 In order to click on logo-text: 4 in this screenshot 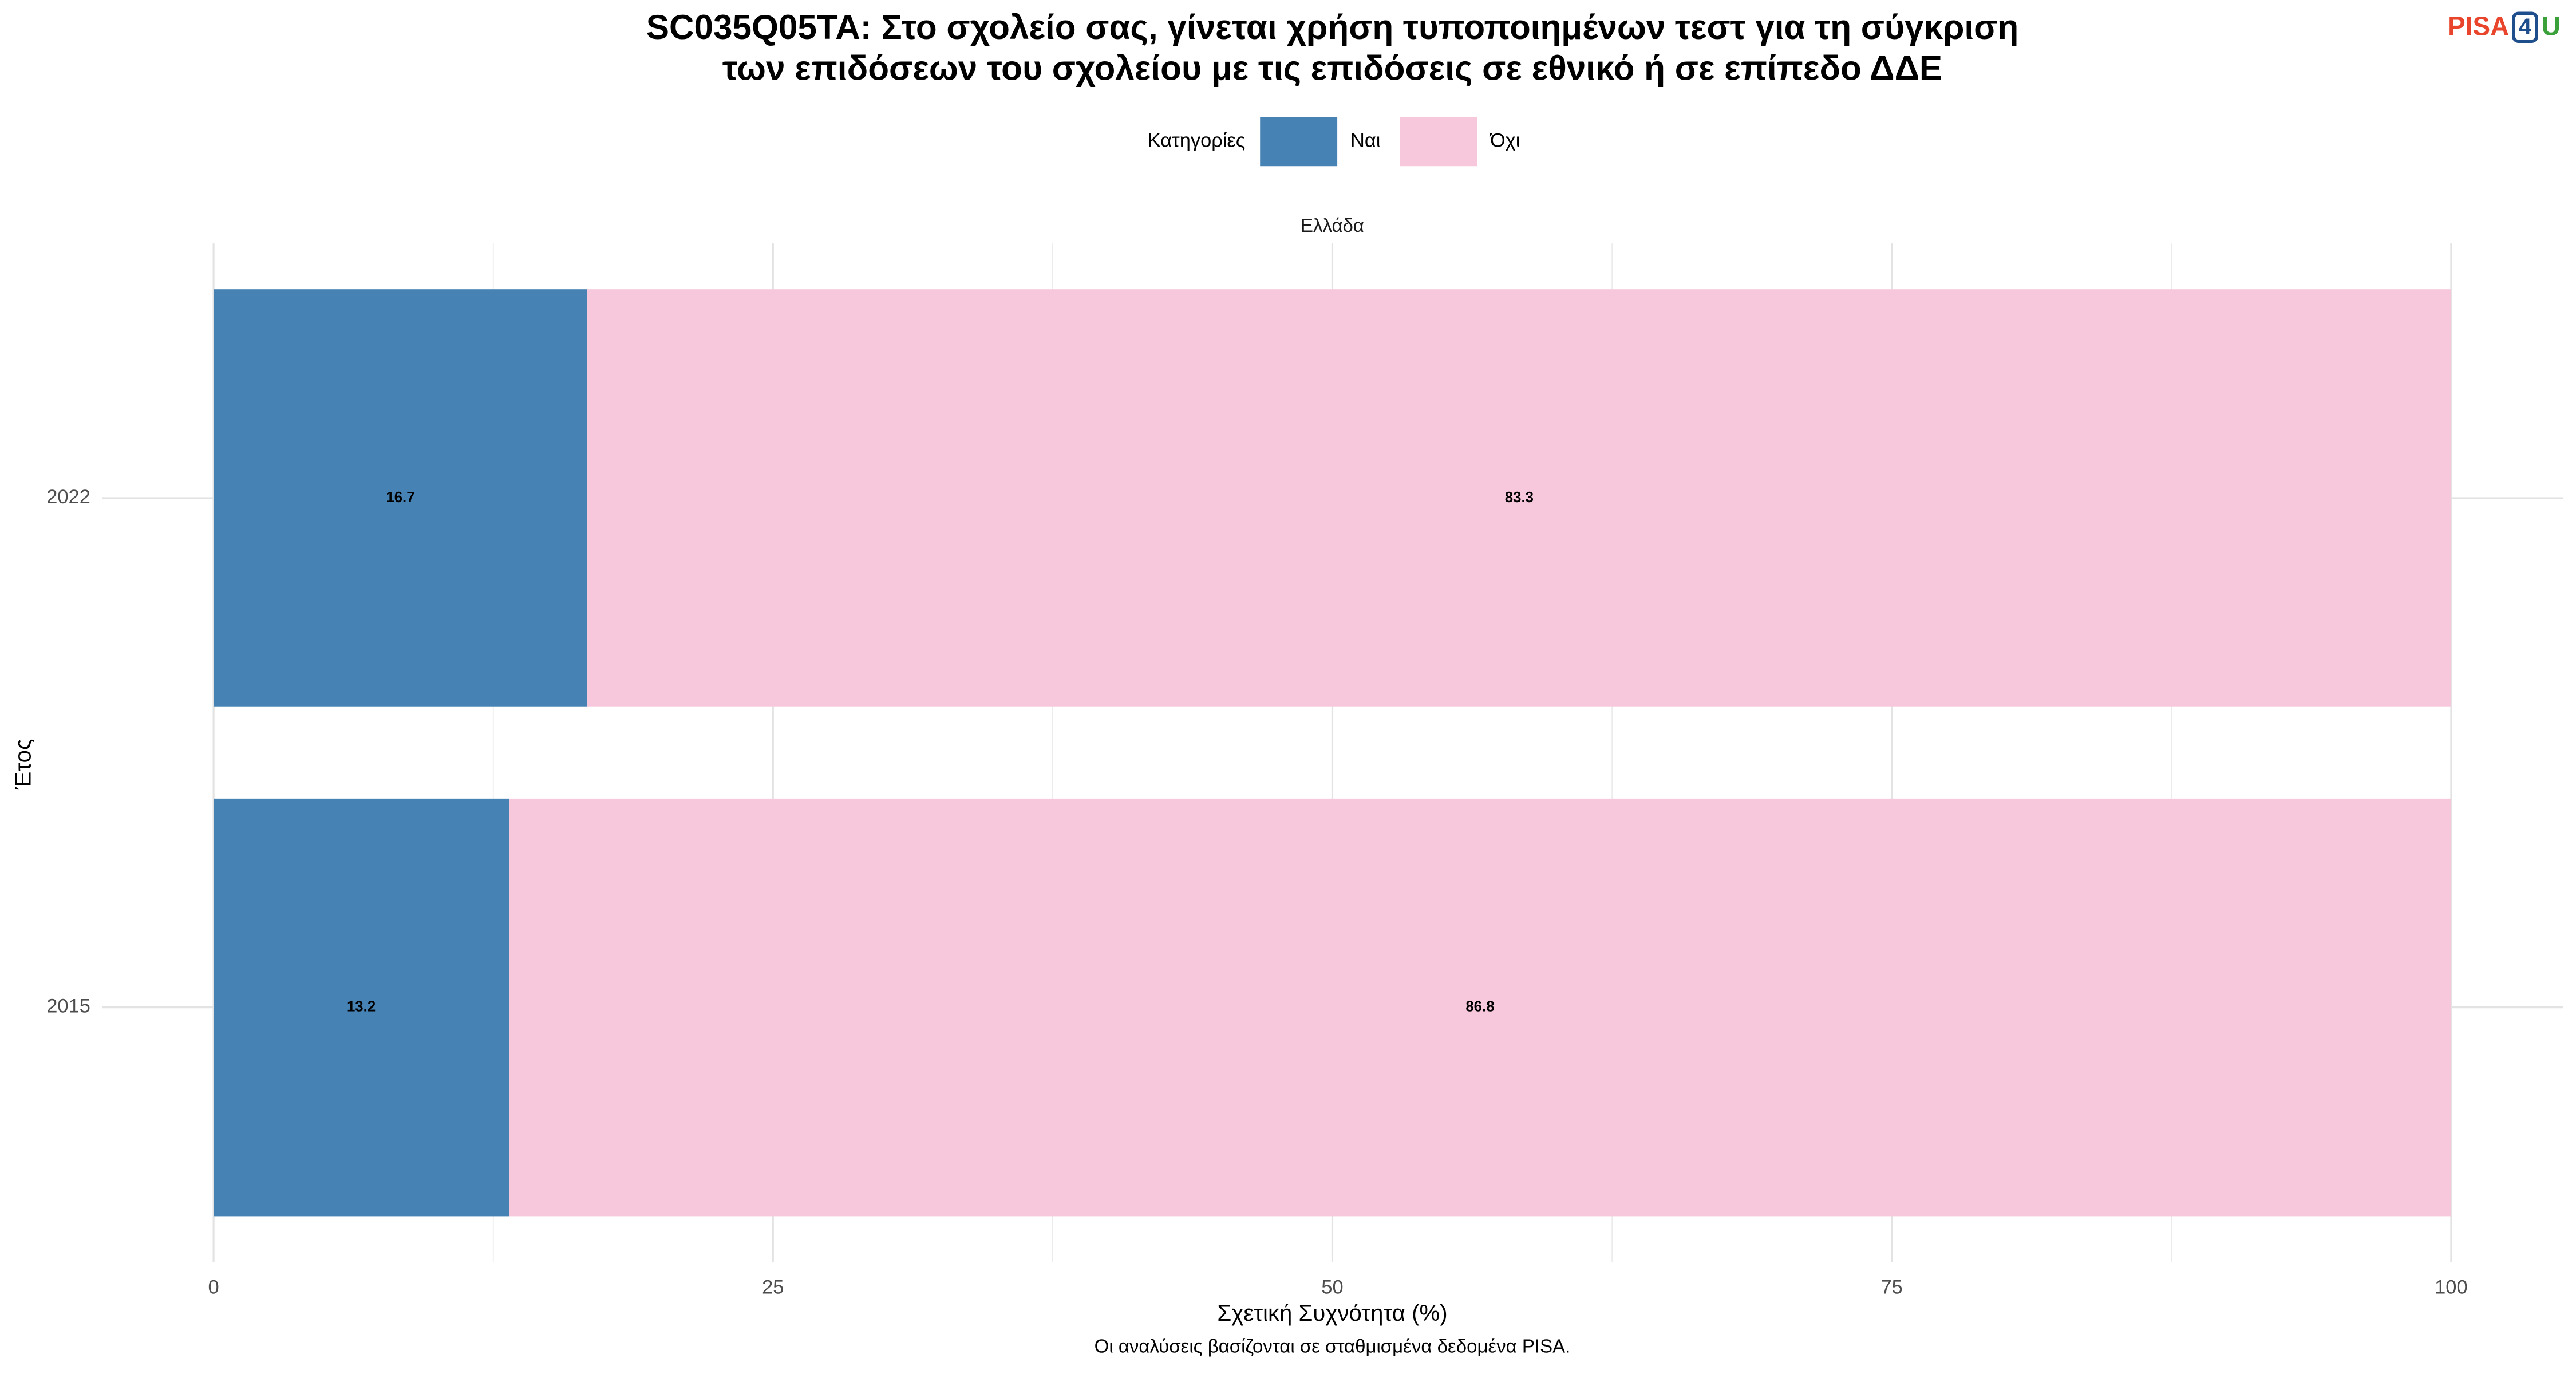, I will do `click(2525, 27)`.